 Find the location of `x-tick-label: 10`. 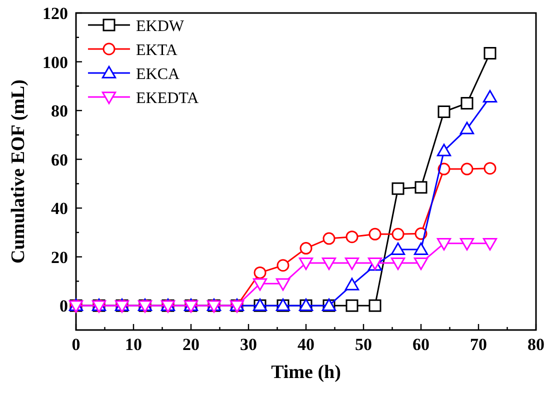

x-tick-label: 10 is located at coordinates (133, 344).